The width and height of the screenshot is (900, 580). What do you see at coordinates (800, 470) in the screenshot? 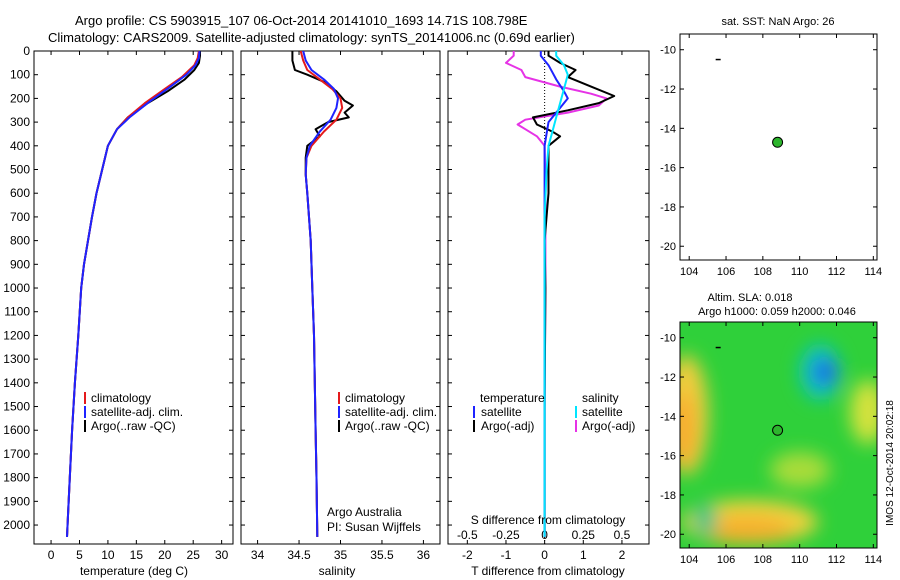
I see `sla-mid-band` at bounding box center [800, 470].